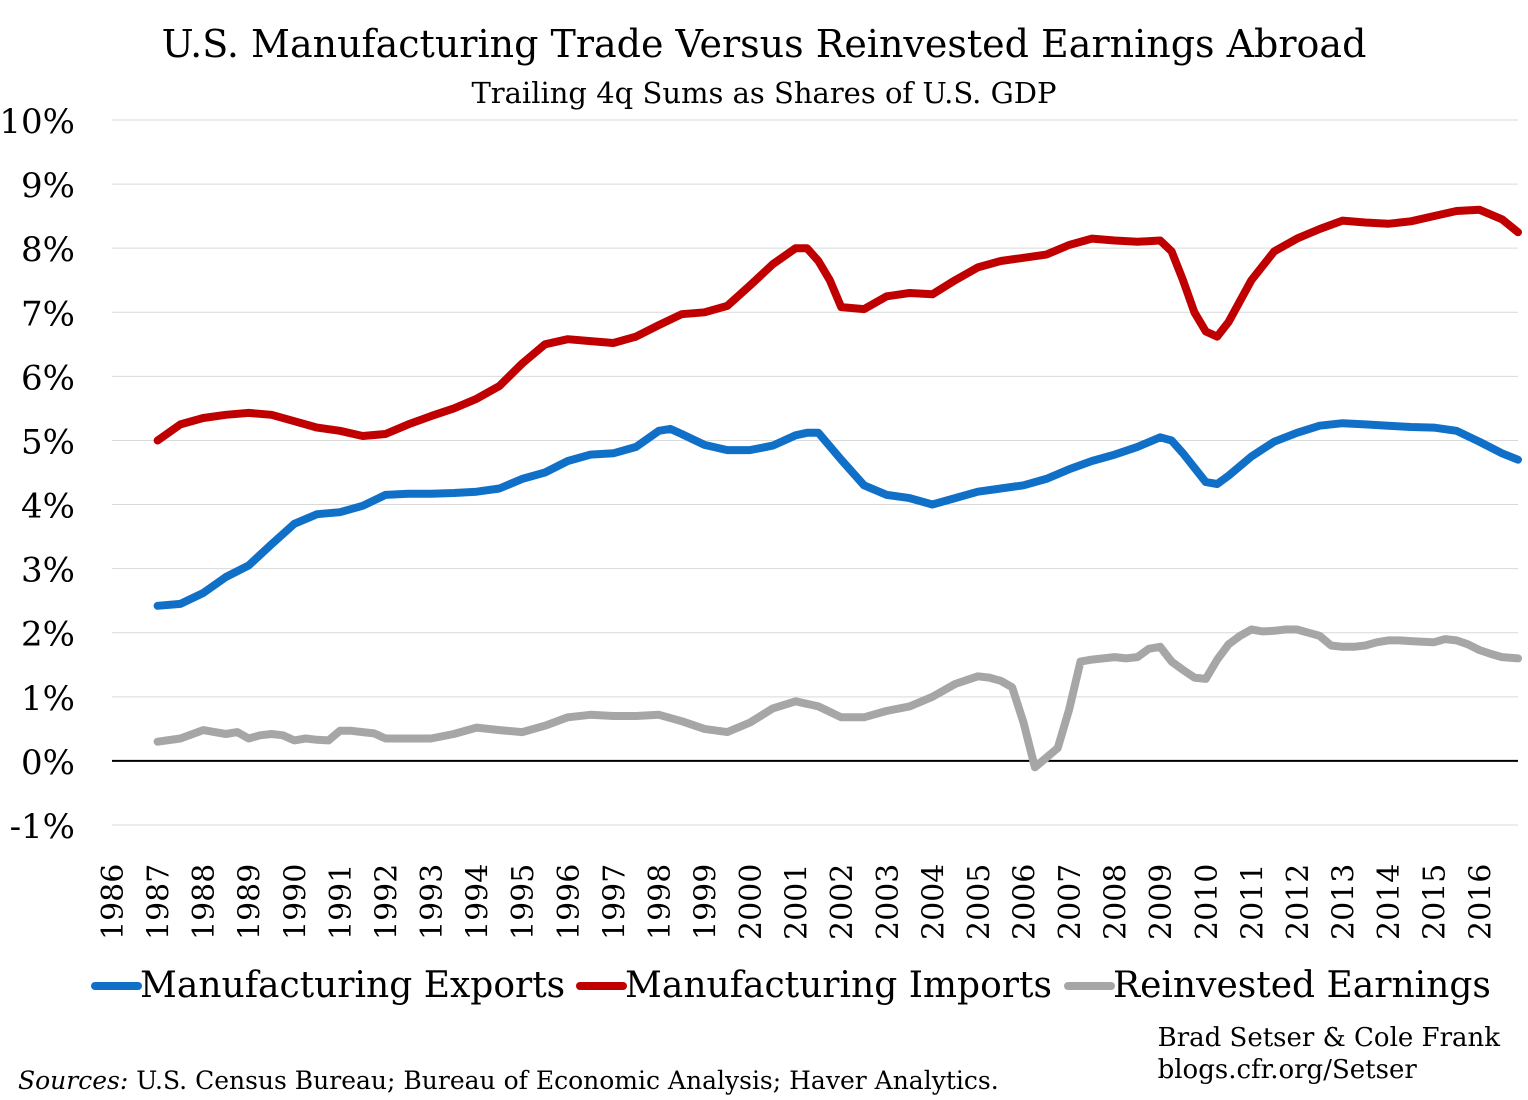 This screenshot has width=1528, height=1100. What do you see at coordinates (48, 507) in the screenshot?
I see `y-tick-label: 4%` at bounding box center [48, 507].